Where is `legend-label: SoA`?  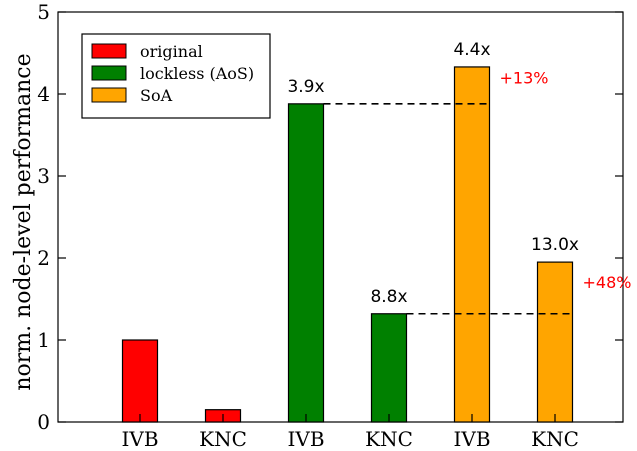 legend-label: SoA is located at coordinates (156, 95).